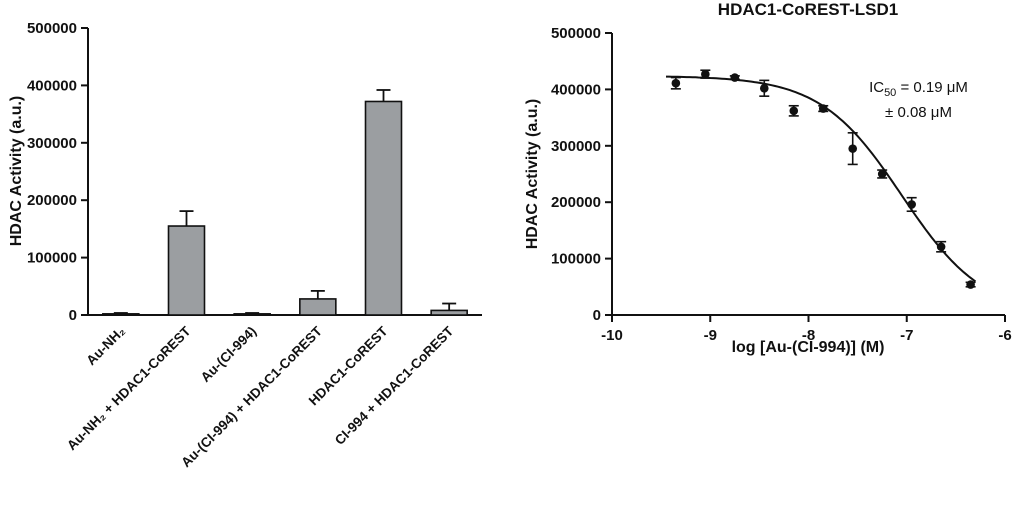 The height and width of the screenshot is (517, 1024). Describe the element at coordinates (251, 396) in the screenshot. I see `x-category-label: Au-(CI-994) + HDAC1-CoREST` at that location.